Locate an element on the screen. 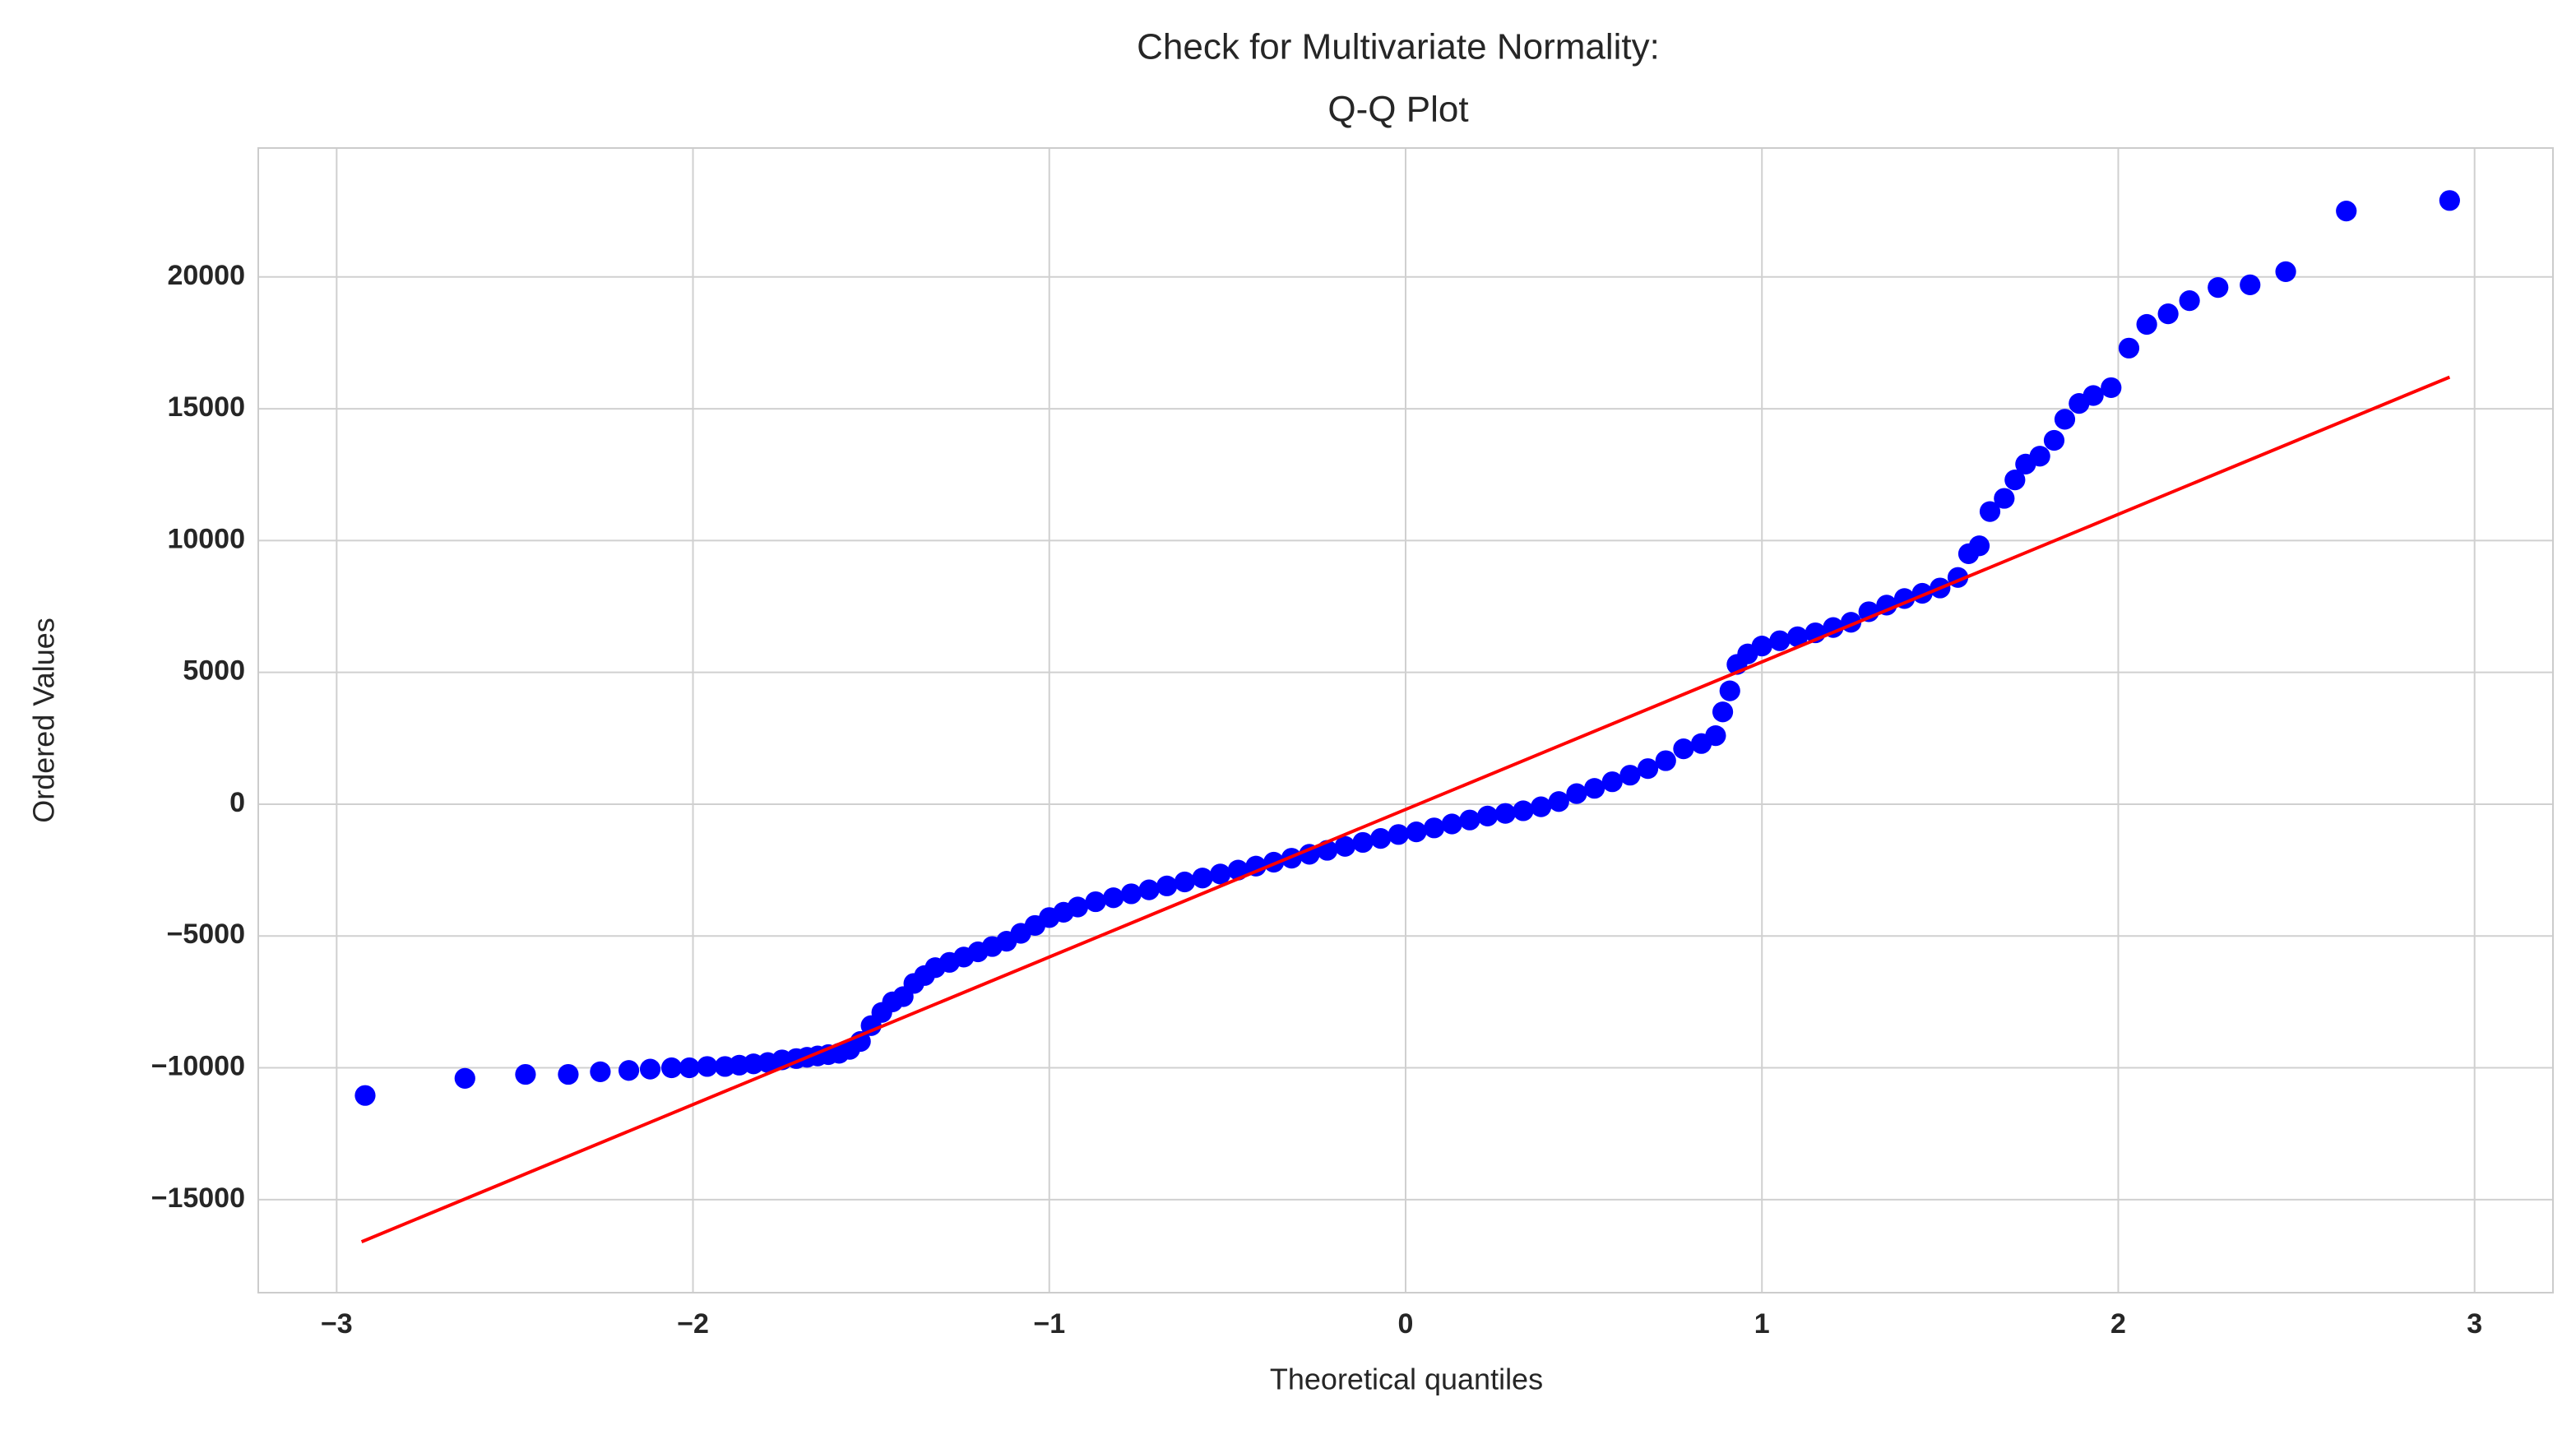 The height and width of the screenshot is (1430, 2576). x-tick-label: −1 is located at coordinates (1049, 1324).